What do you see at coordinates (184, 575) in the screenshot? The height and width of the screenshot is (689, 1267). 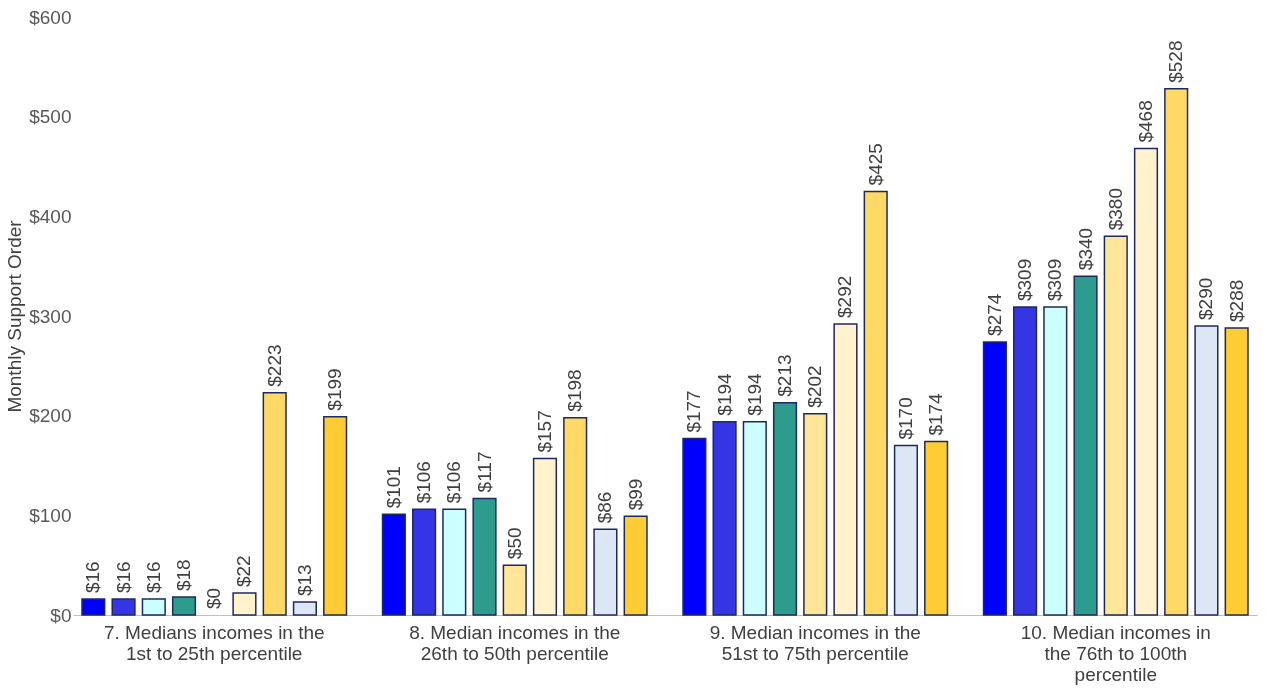 I see `data-label: $18` at bounding box center [184, 575].